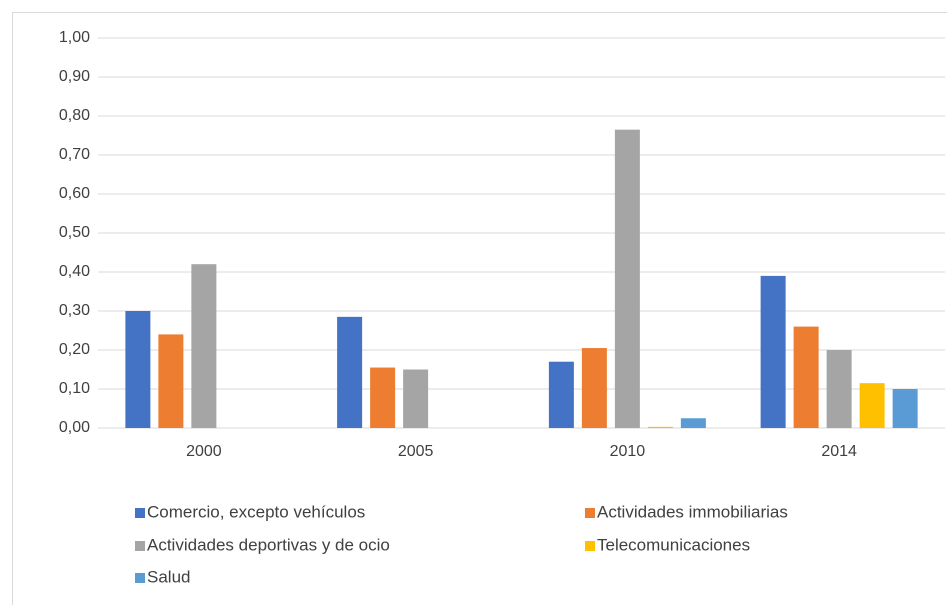 The width and height of the screenshot is (947, 605). Describe the element at coordinates (416, 451) in the screenshot. I see `x-tick-label: 2005` at that location.